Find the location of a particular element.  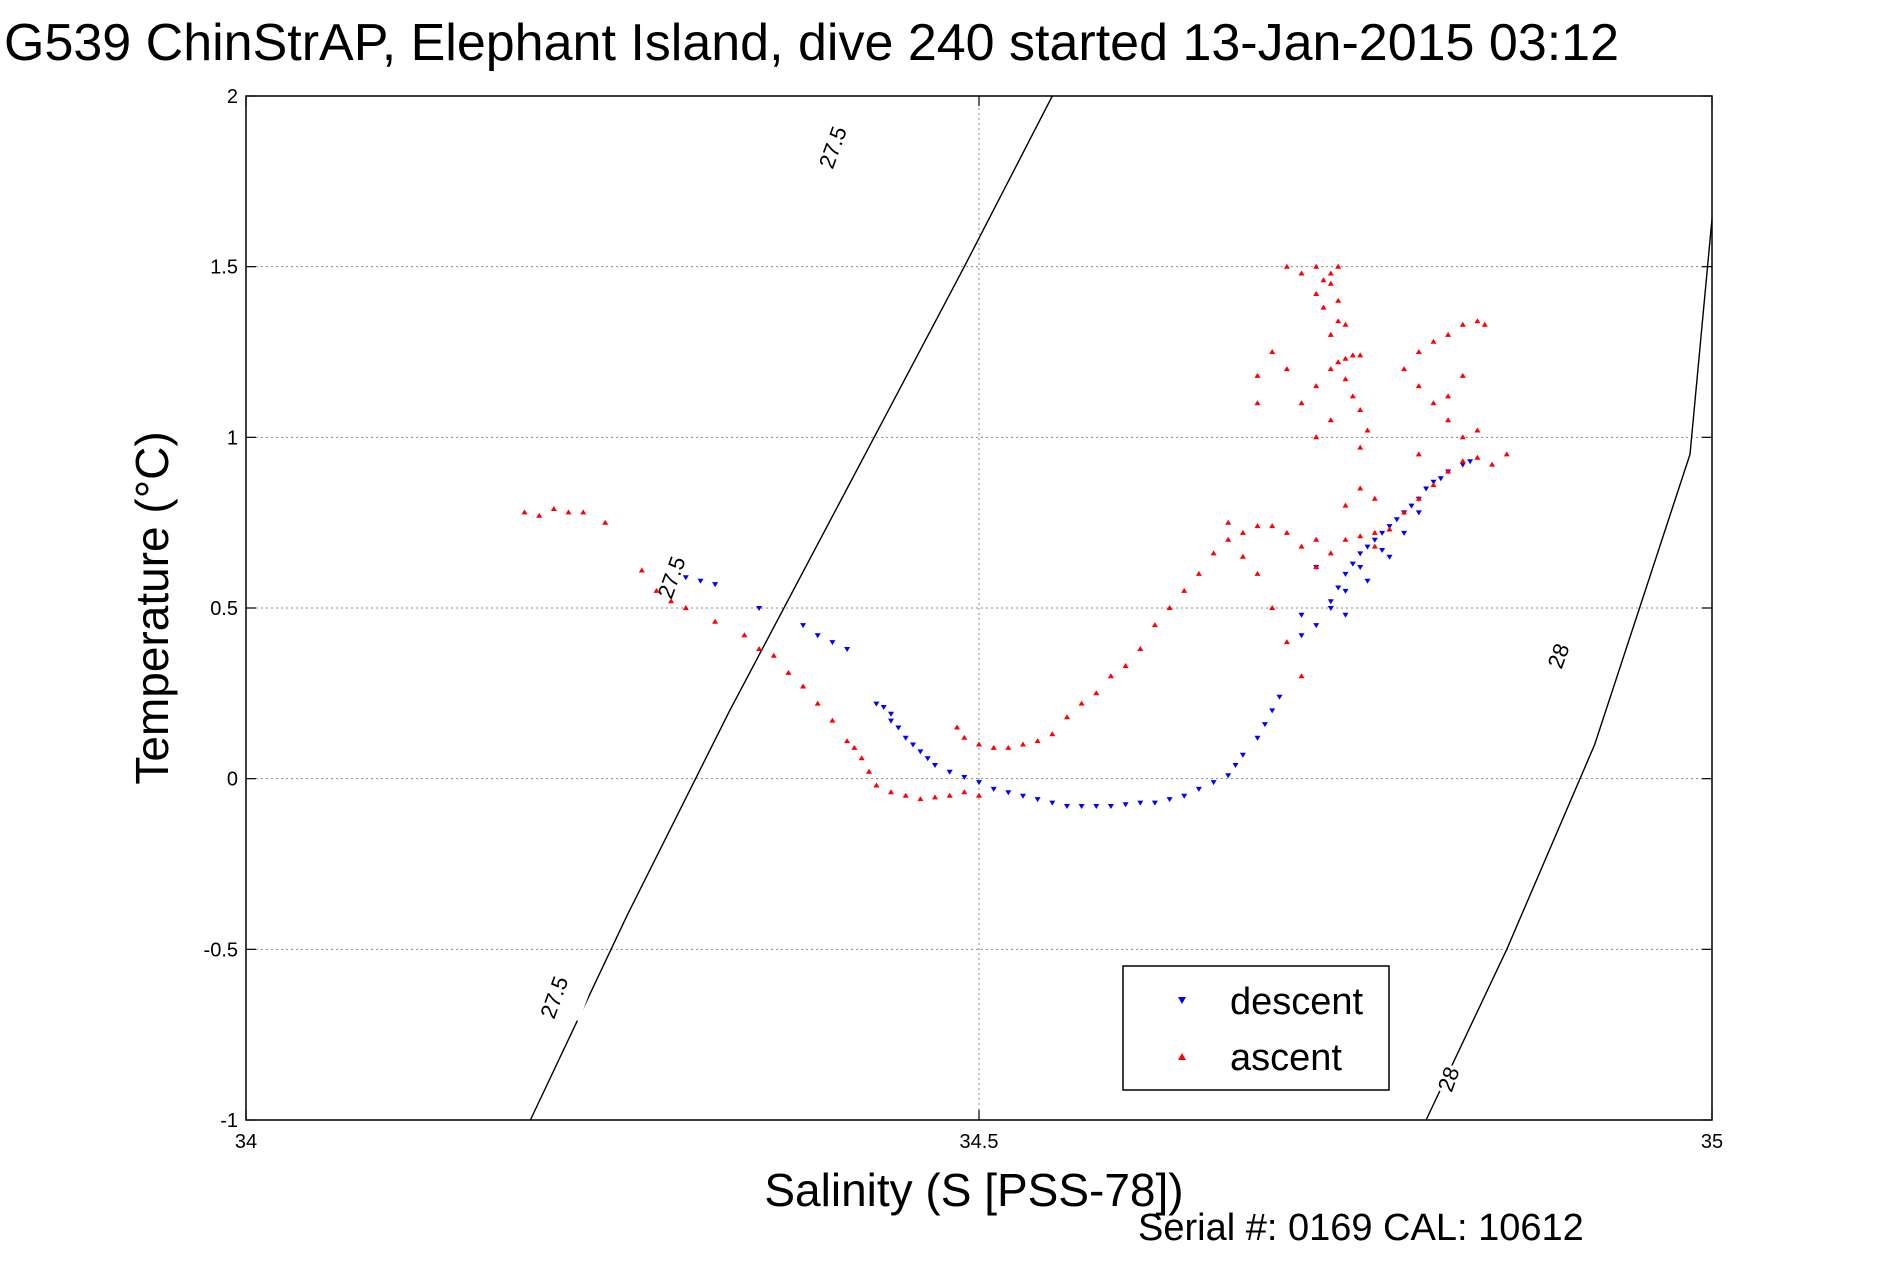

legend-descent-label: descent is located at coordinates (1297, 1002).